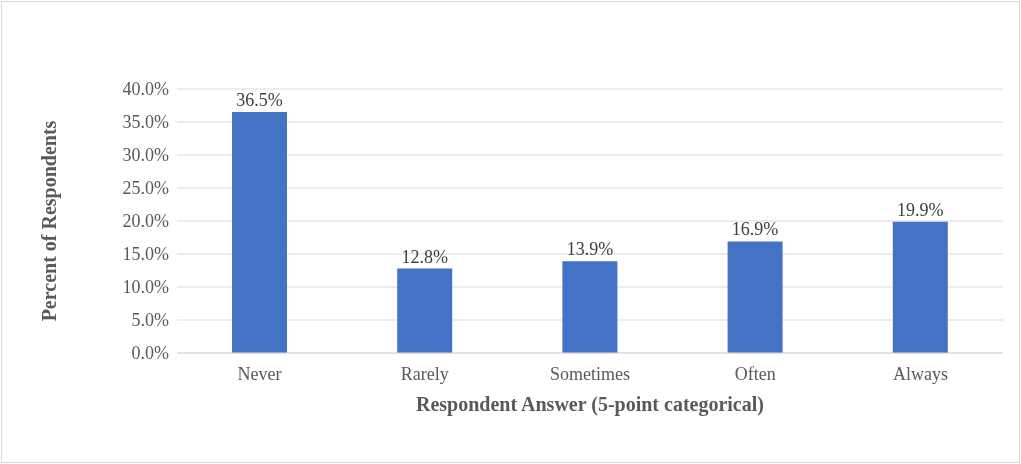 Image resolution: width=1021 pixels, height=464 pixels. I want to click on y-tick-label: 25.0%, so click(145, 188).